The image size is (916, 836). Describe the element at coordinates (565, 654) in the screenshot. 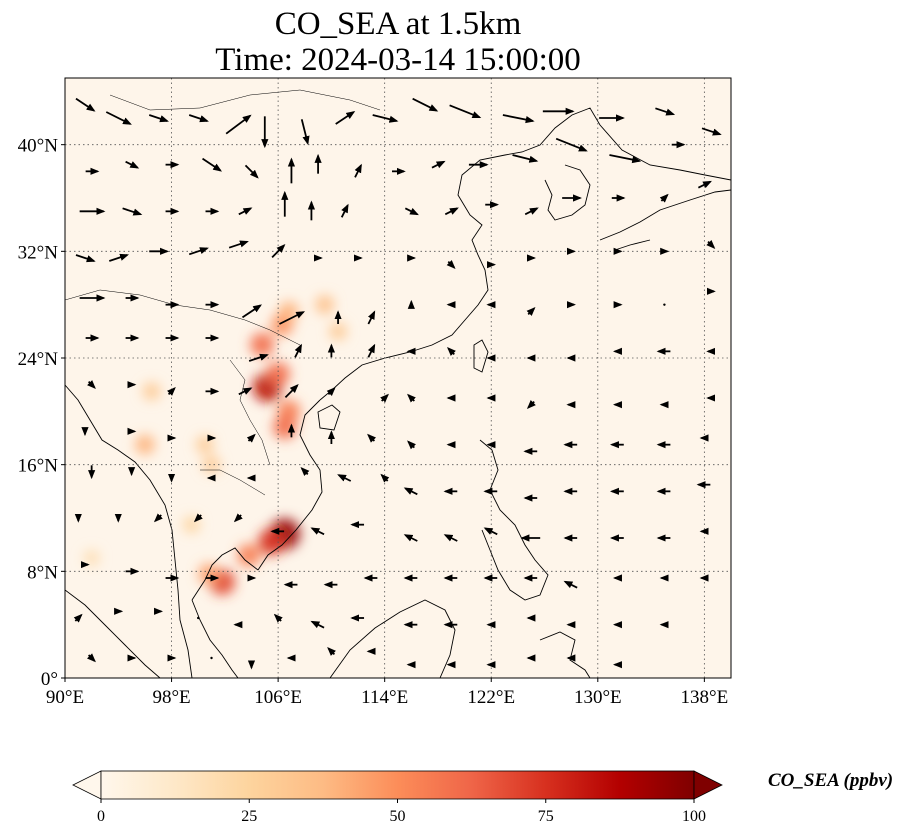

I see `coastline-sulawesi` at that location.